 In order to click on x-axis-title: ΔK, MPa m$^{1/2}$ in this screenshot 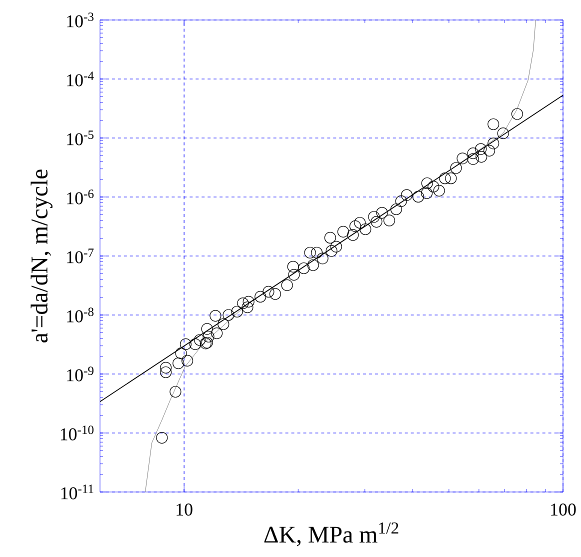, I will do `click(331, 534)`.